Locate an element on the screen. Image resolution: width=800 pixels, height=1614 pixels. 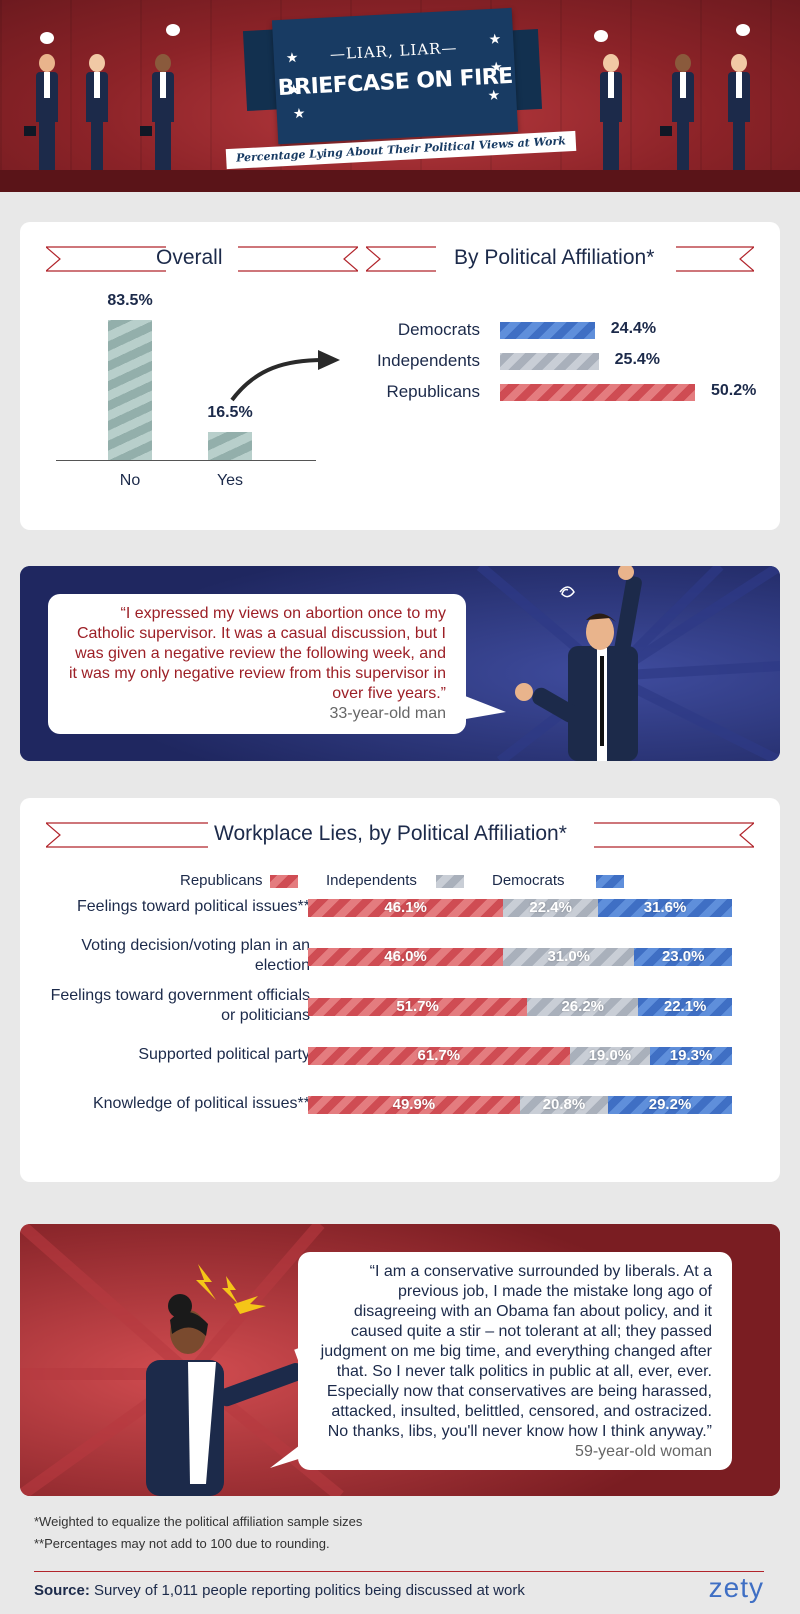
bar-segment-democrats: 29.2% is located at coordinates (670, 1105).